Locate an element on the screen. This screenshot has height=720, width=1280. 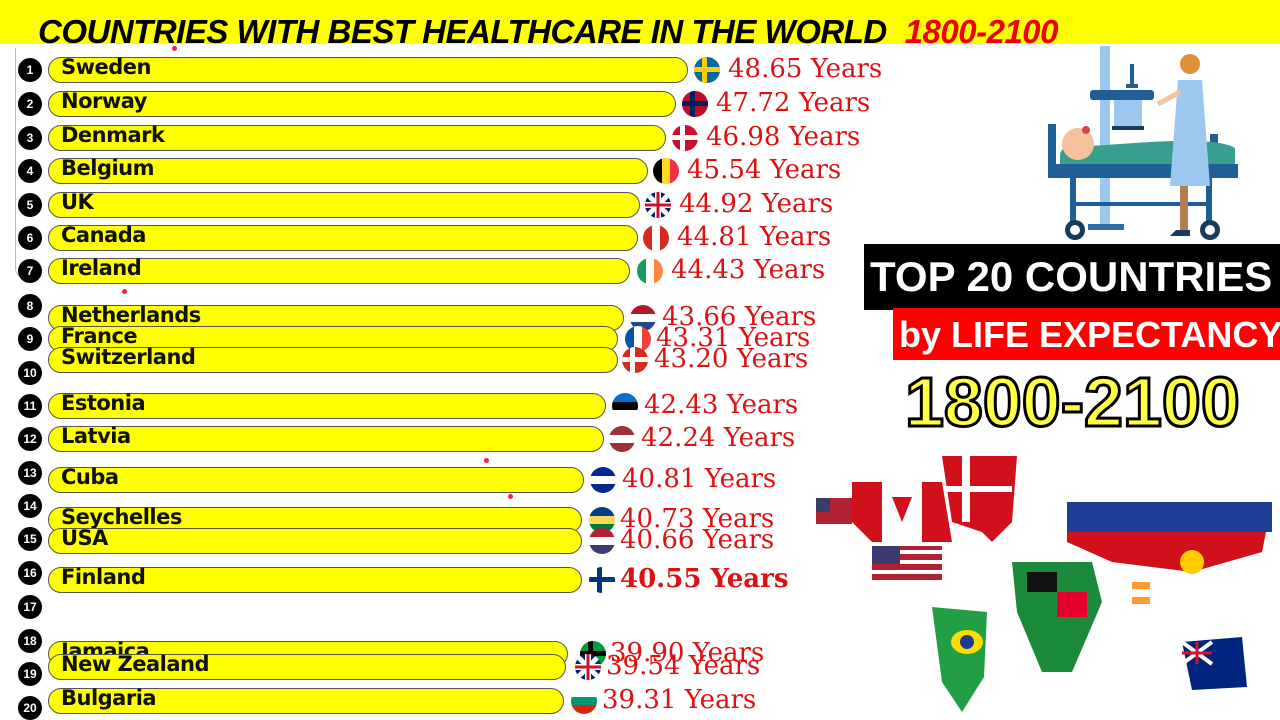
value-label: 40.66 Years is located at coordinates (697, 540).